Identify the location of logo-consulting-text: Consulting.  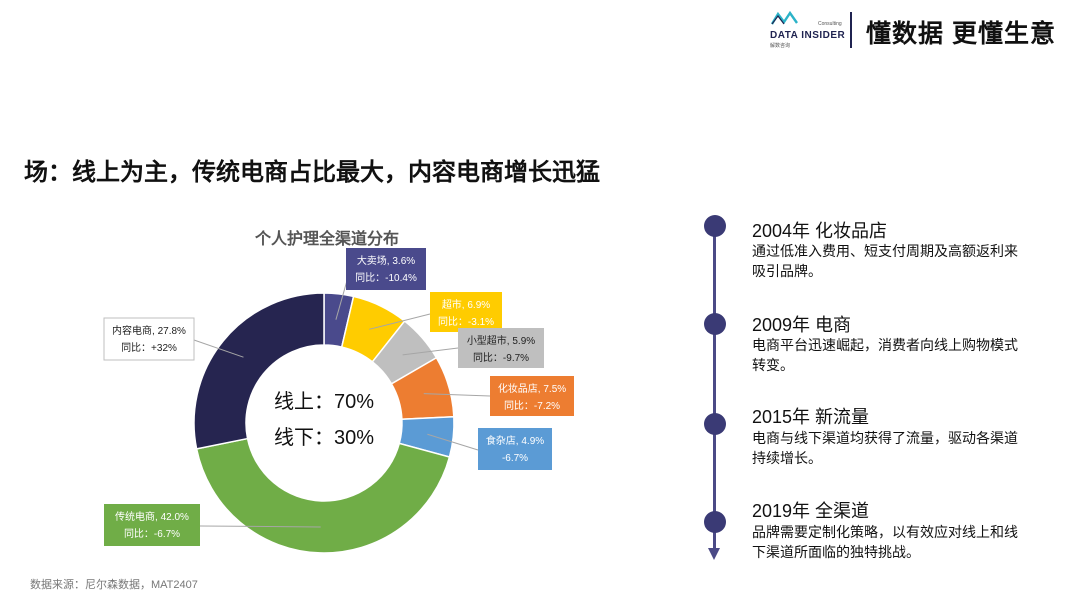
(830, 24).